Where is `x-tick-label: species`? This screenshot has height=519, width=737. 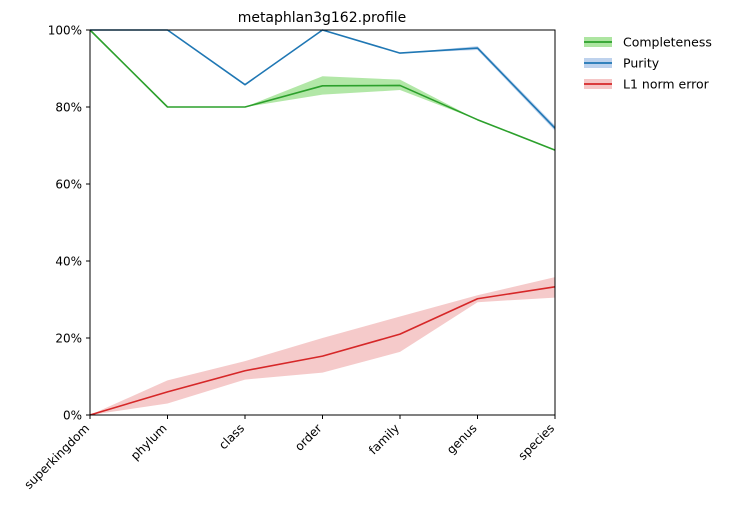
x-tick-label: species is located at coordinates (537, 442).